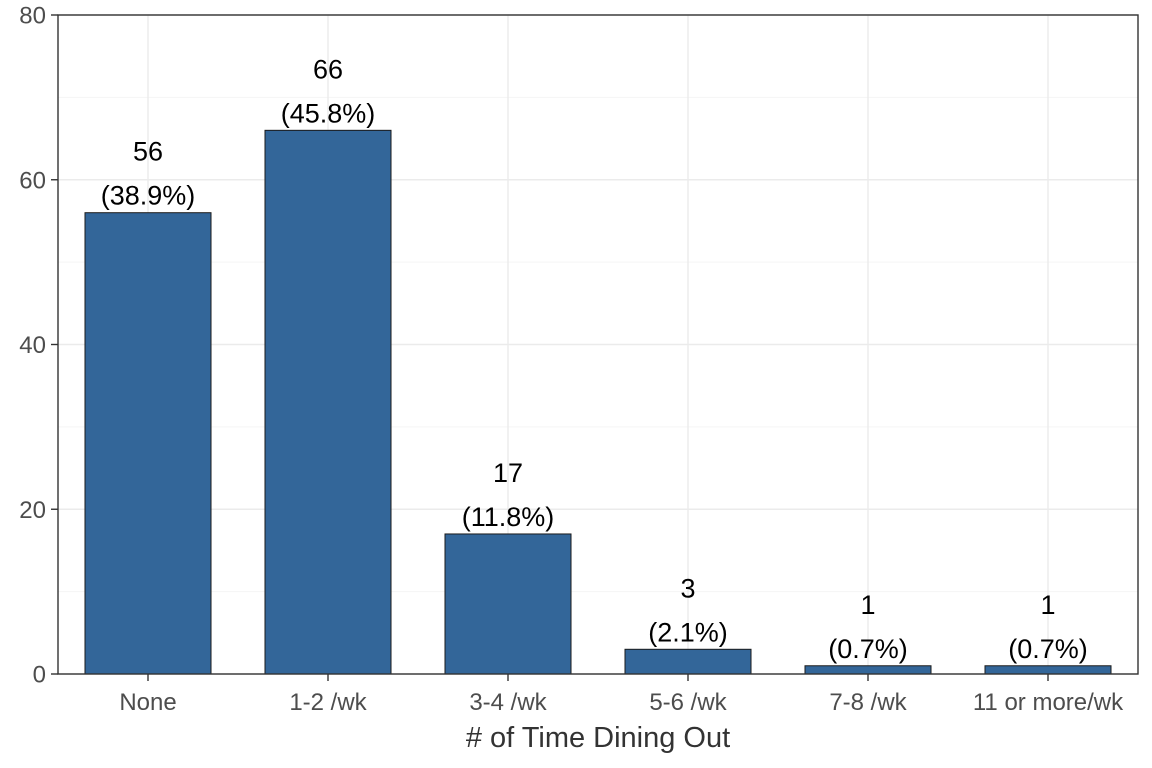 The image size is (1152, 768). Describe the element at coordinates (687, 588) in the screenshot. I see `bar-count-label: 3` at that location.